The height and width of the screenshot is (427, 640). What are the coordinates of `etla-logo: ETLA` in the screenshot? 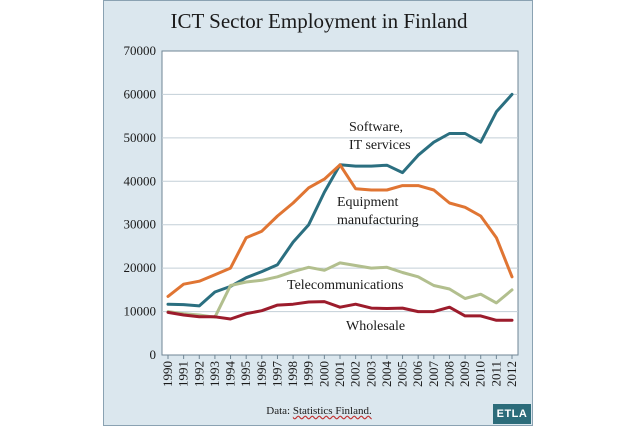 It's located at (512, 414).